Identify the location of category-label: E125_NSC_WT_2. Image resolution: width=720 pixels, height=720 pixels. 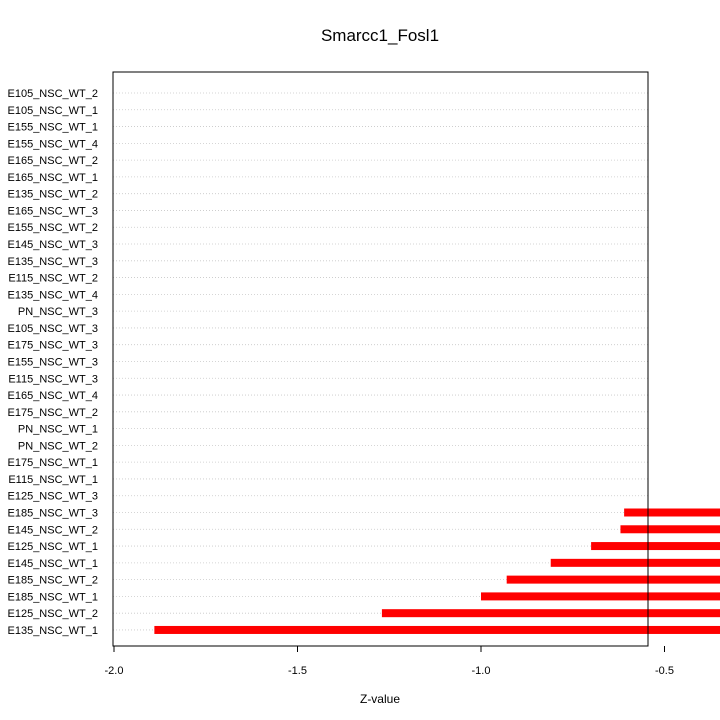
(53, 614).